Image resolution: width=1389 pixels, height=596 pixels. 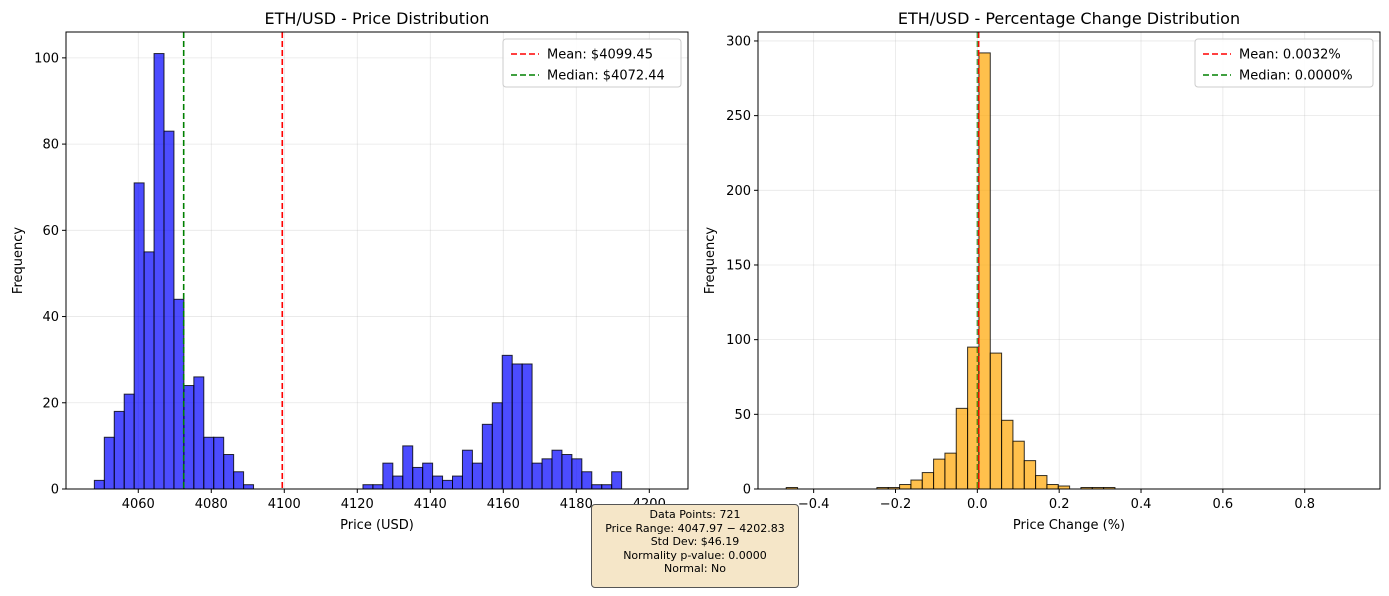 I want to click on legend: Mean: $4099.45 Median: $4072.44, so click(x=592, y=63).